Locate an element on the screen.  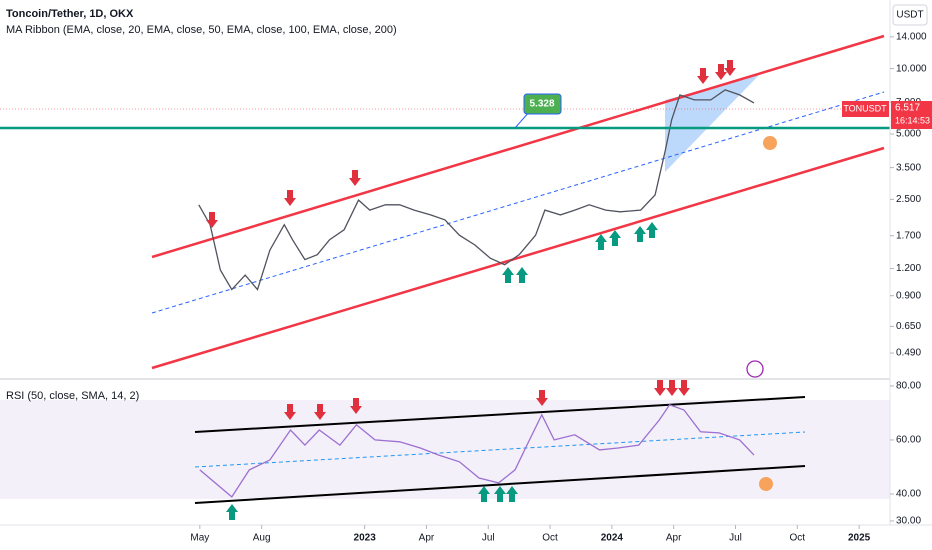
y-tick-label: 0.650 is located at coordinates (908, 326).